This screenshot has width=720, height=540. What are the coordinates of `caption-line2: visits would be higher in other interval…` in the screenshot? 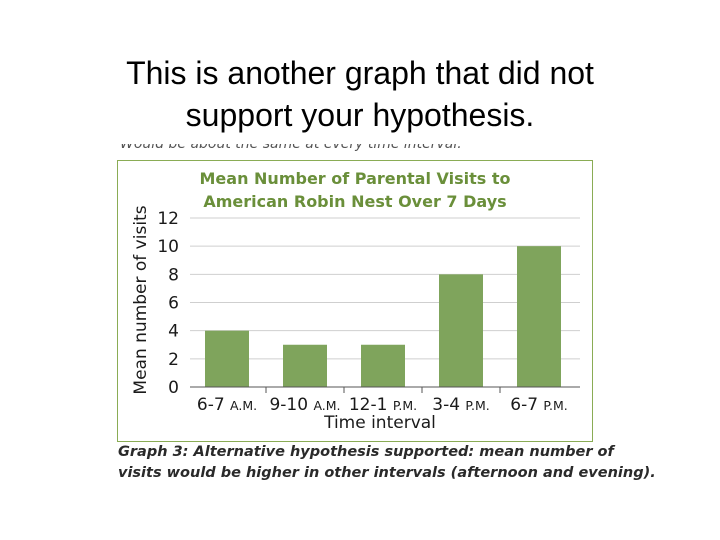 It's located at (387, 473).